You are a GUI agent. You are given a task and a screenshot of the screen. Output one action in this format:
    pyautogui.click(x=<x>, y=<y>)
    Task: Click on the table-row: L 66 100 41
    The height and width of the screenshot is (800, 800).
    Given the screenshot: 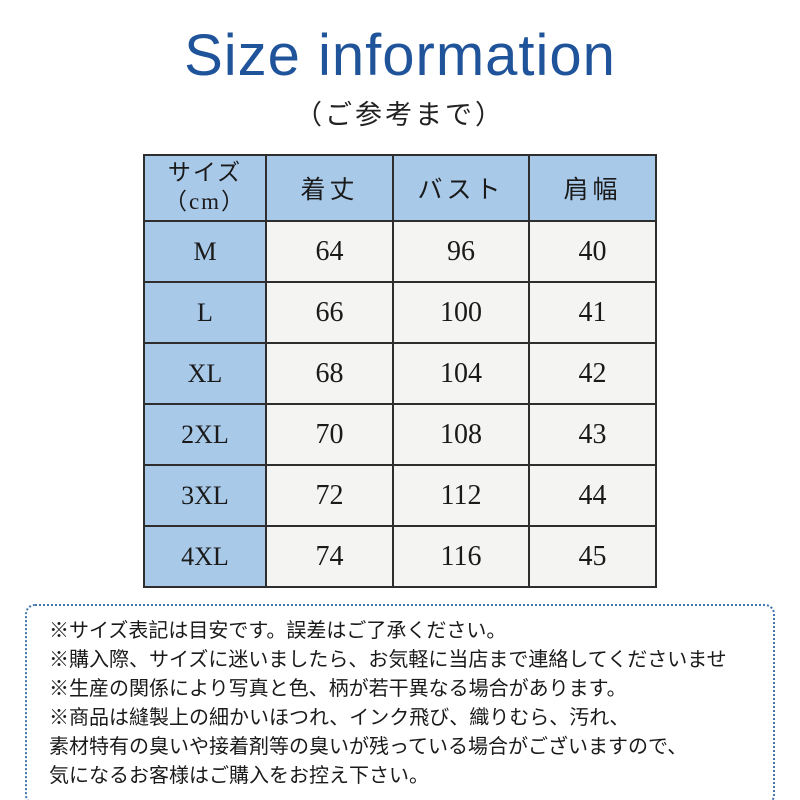 What is the action you would take?
    pyautogui.click(x=400, y=312)
    